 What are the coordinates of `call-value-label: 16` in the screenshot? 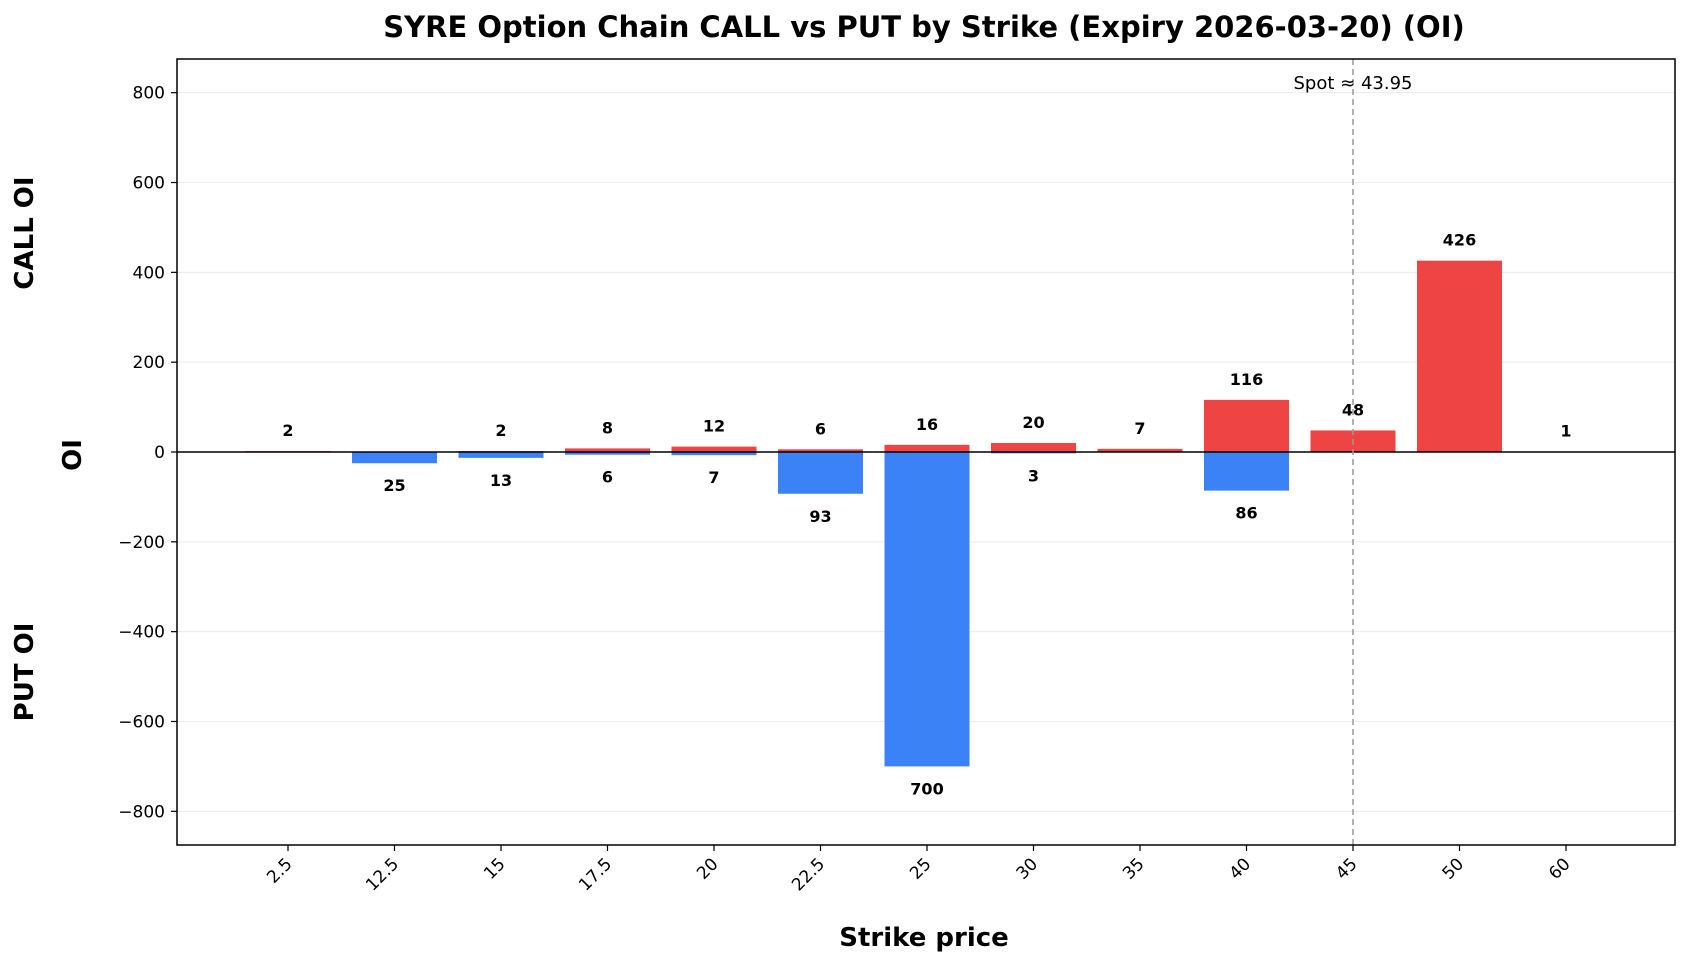 It's located at (927, 424).